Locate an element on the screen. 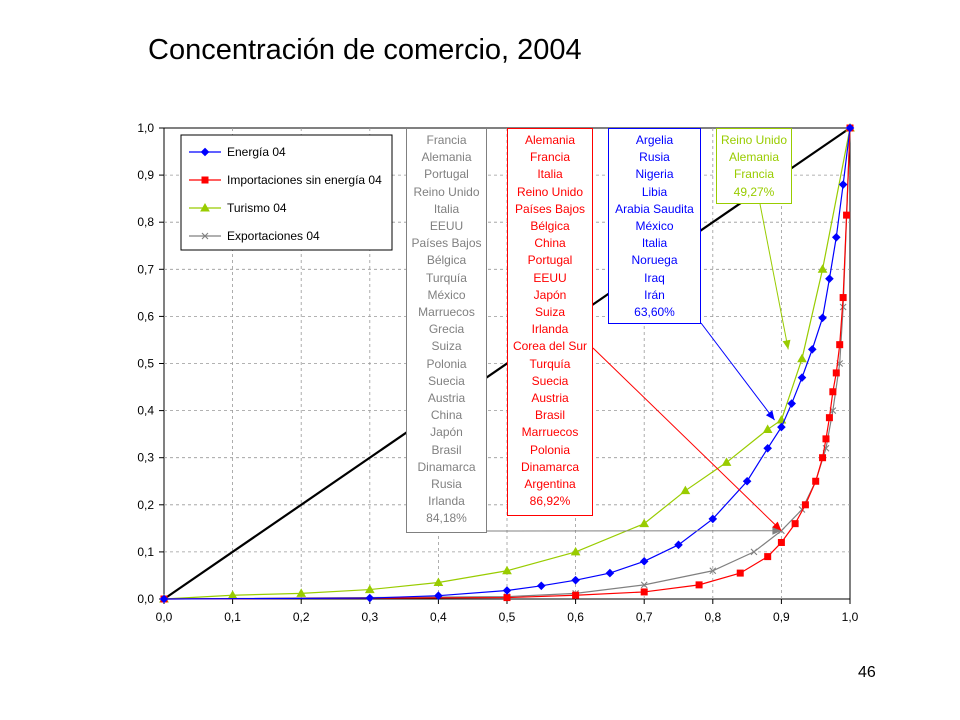  annotation-item: Suecia is located at coordinates (550, 380).